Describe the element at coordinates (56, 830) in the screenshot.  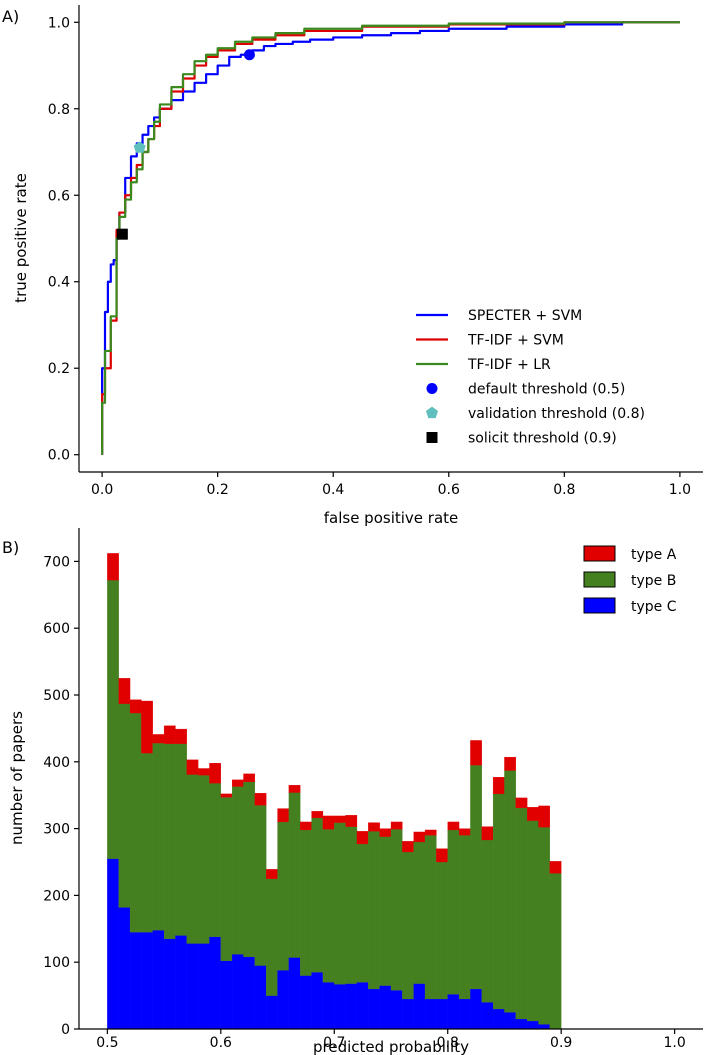
I see `y-tick-label: 300` at that location.